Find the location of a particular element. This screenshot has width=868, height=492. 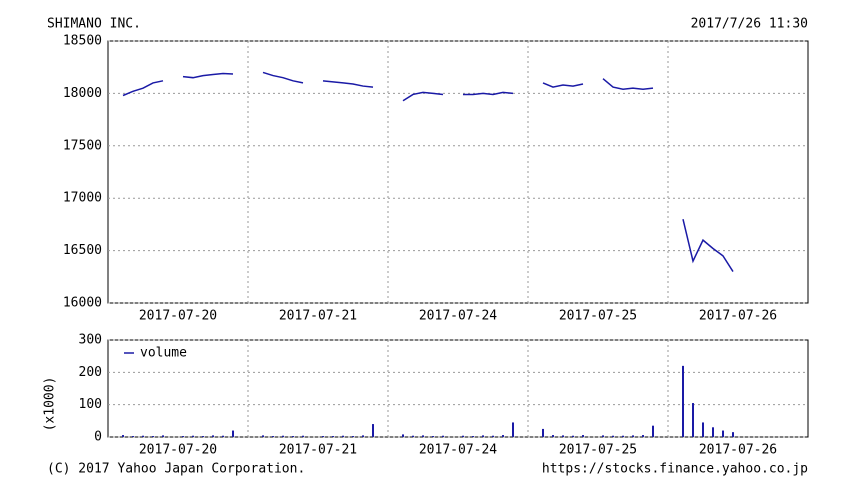

source-url: https://stocks.finance.yahoo.co.jp is located at coordinates (675, 469).